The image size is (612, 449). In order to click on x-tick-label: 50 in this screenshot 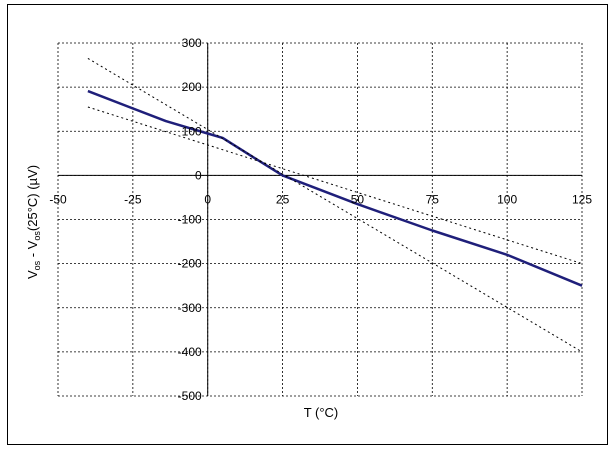, I will do `click(358, 199)`.